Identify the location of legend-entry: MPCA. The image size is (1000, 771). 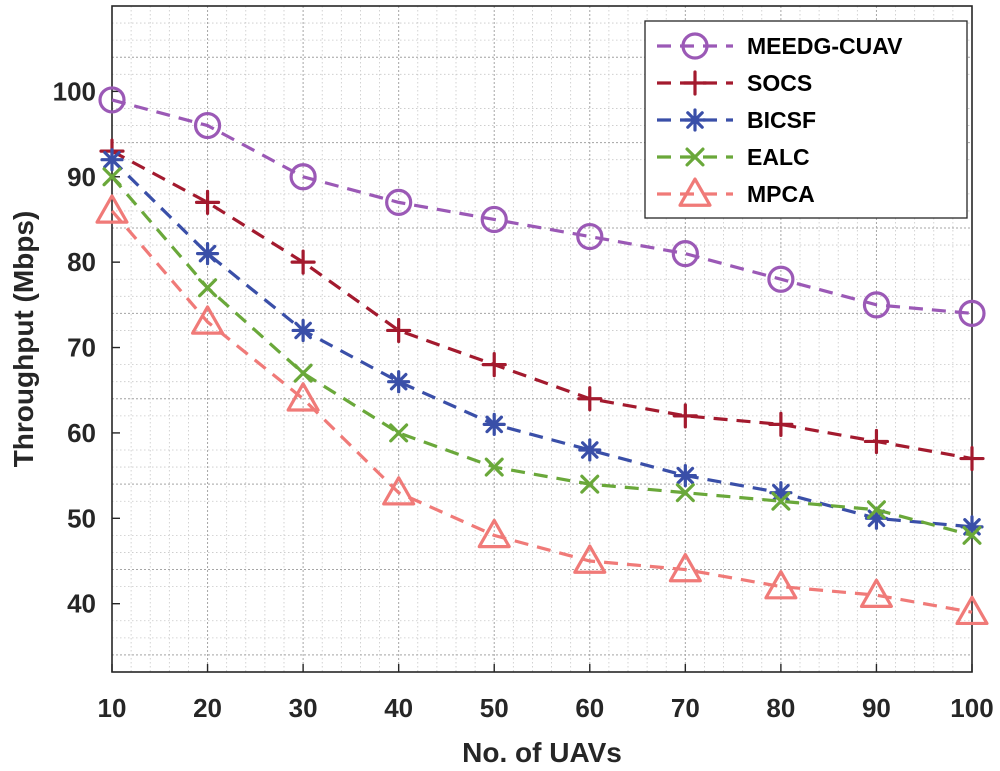
(736, 192).